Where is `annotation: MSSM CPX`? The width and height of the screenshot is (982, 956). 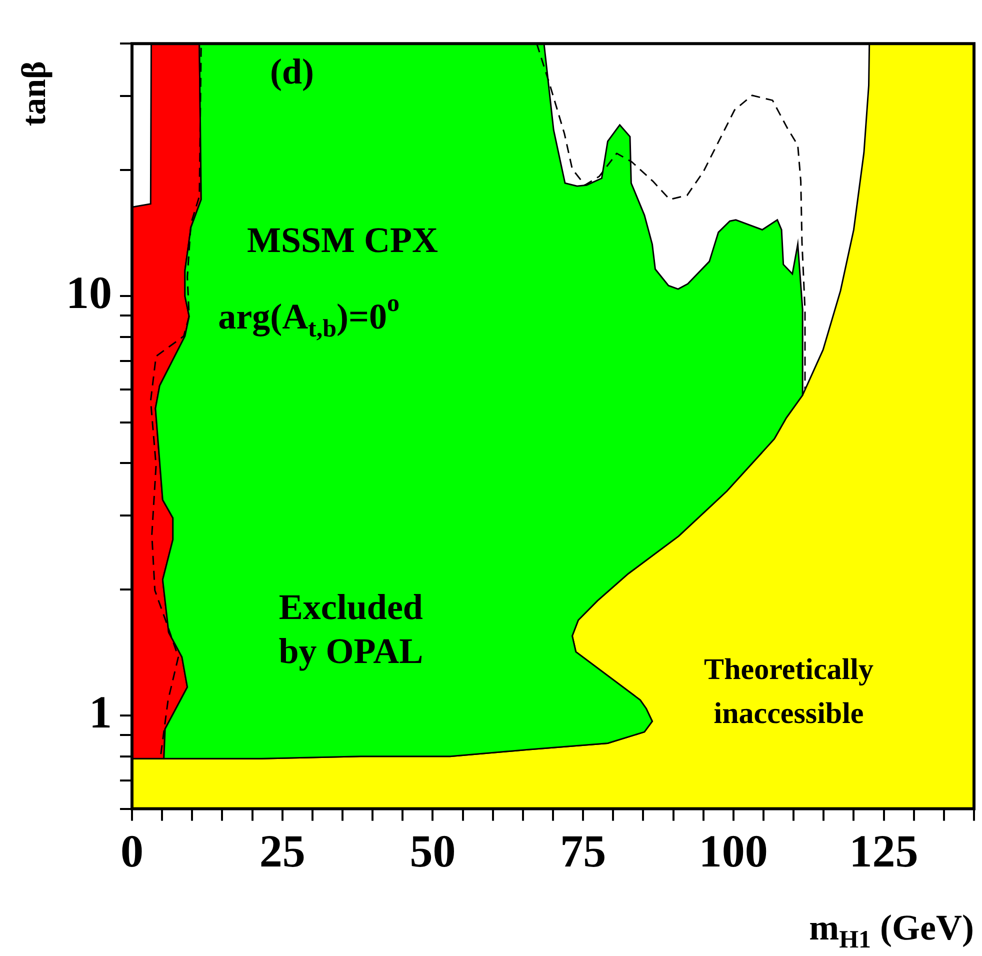 annotation: MSSM CPX is located at coordinates (342, 240).